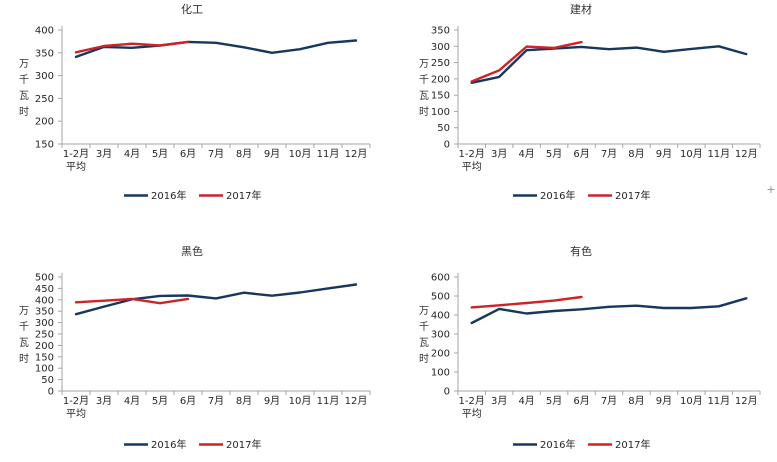 The image size is (777, 462). What do you see at coordinates (581, 9) in the screenshot?
I see `chart-title: 建材` at bounding box center [581, 9].